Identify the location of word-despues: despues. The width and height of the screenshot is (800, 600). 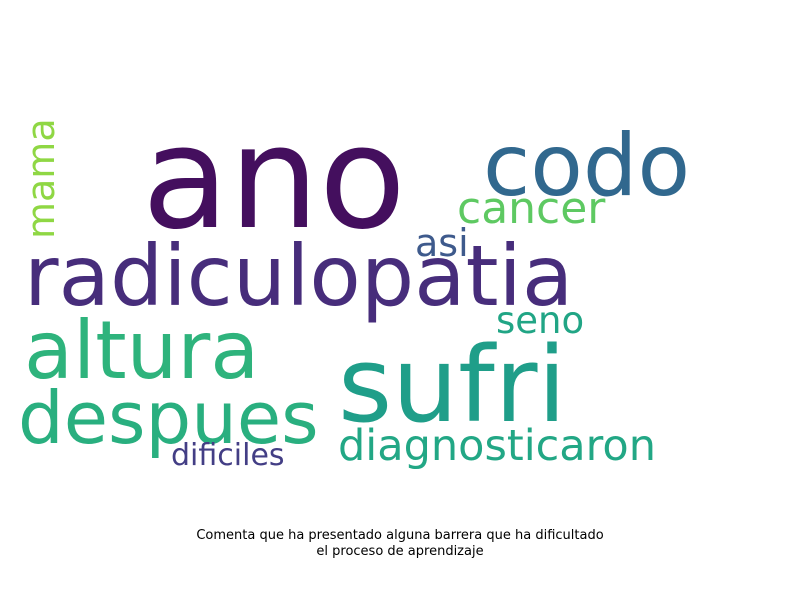
(168, 418).